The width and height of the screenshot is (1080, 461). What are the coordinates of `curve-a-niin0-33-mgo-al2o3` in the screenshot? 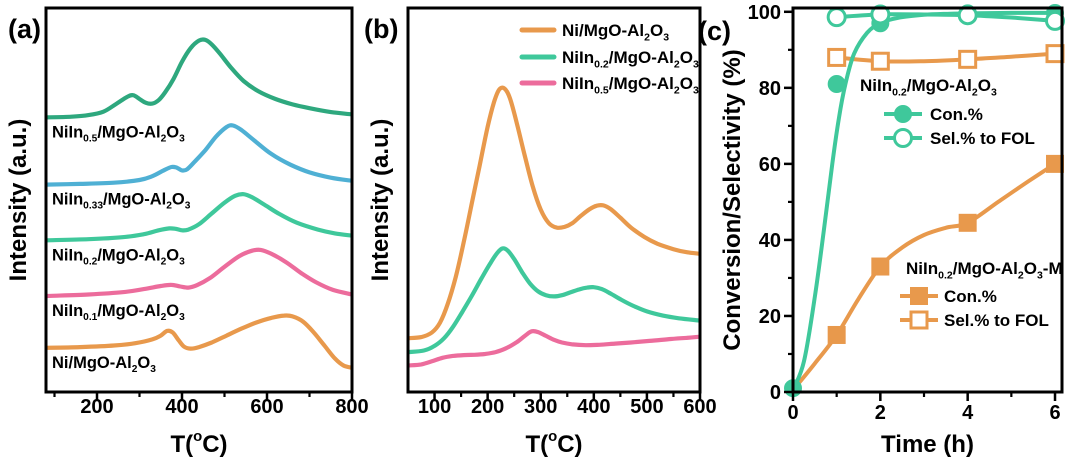 It's located at (199, 155).